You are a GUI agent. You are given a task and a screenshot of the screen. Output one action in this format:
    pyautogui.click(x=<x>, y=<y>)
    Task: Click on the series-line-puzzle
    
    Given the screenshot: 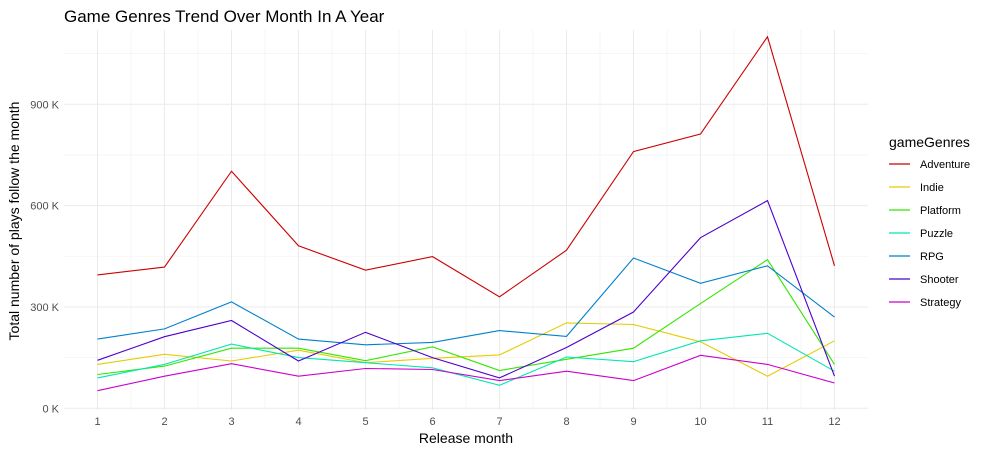 What is the action you would take?
    pyautogui.click(x=466, y=359)
    